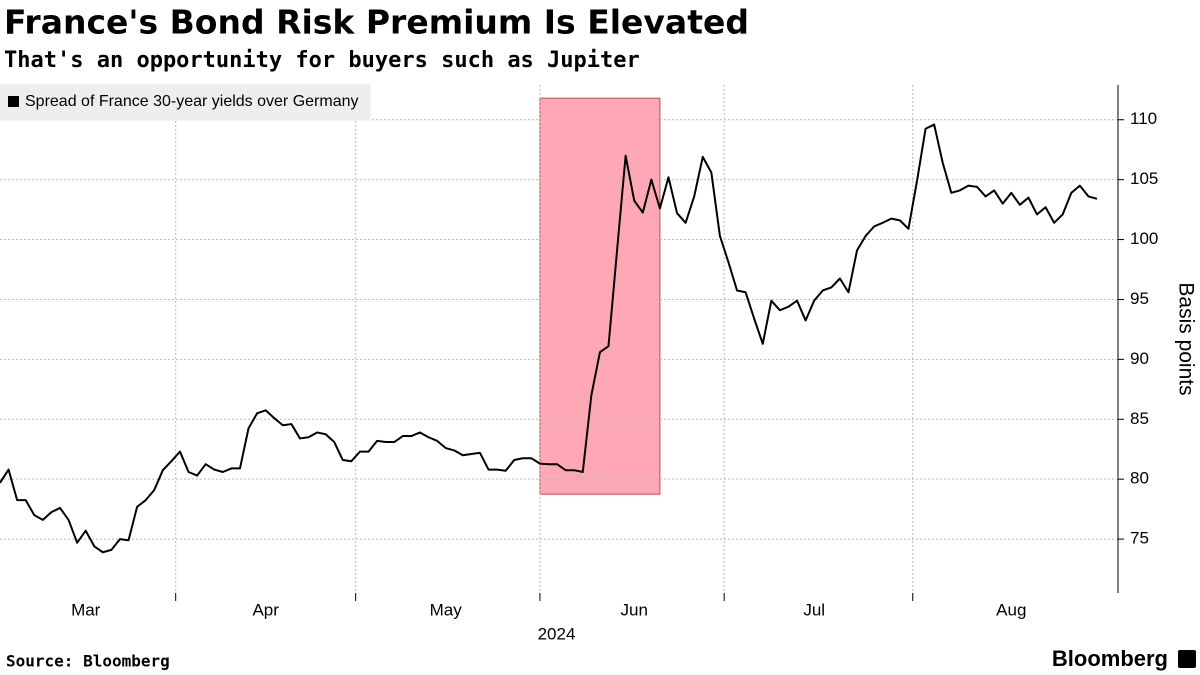 This screenshot has height=675, width=1200. What do you see at coordinates (1143, 118) in the screenshot?
I see `y-tick-label: 110` at bounding box center [1143, 118].